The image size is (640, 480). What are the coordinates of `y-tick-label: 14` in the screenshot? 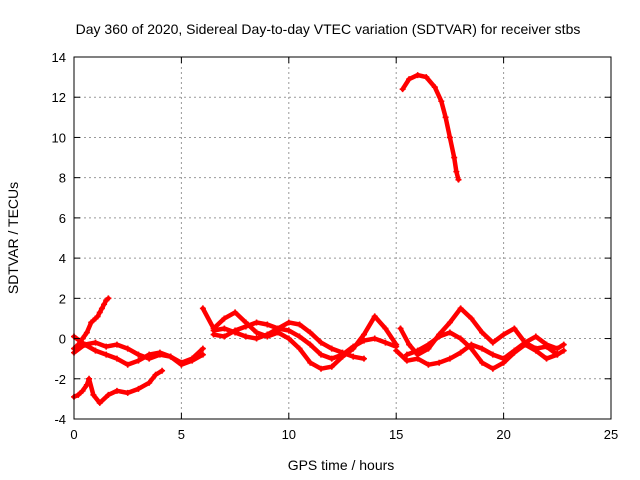 It's located at (59, 57).